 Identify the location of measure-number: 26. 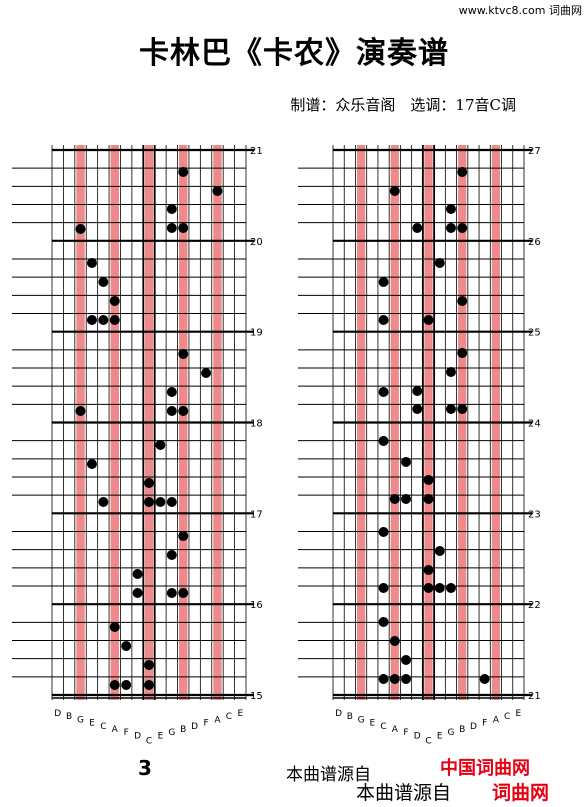
(534, 242).